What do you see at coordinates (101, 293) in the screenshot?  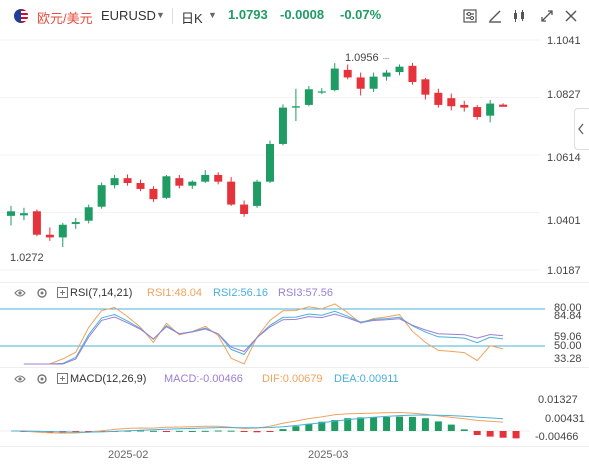 I see `rsi-title: RSI(7,14,21)` at bounding box center [101, 293].